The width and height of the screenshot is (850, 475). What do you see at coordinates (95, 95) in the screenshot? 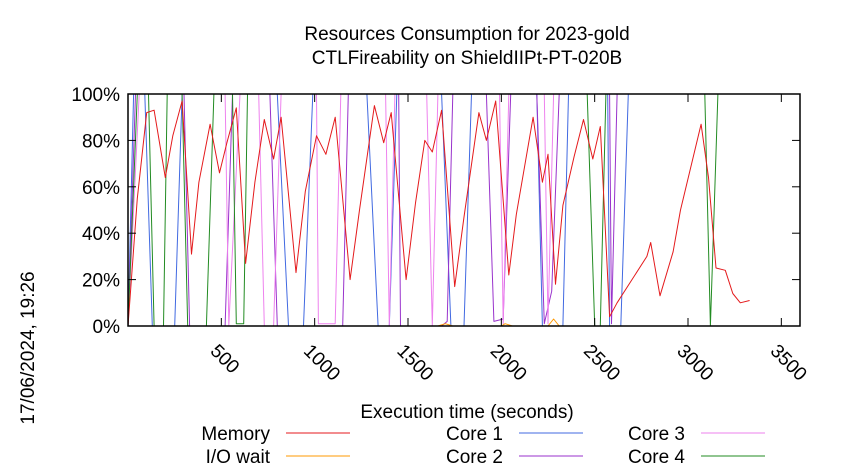
I see `y-tick-label: 100%` at bounding box center [95, 95].